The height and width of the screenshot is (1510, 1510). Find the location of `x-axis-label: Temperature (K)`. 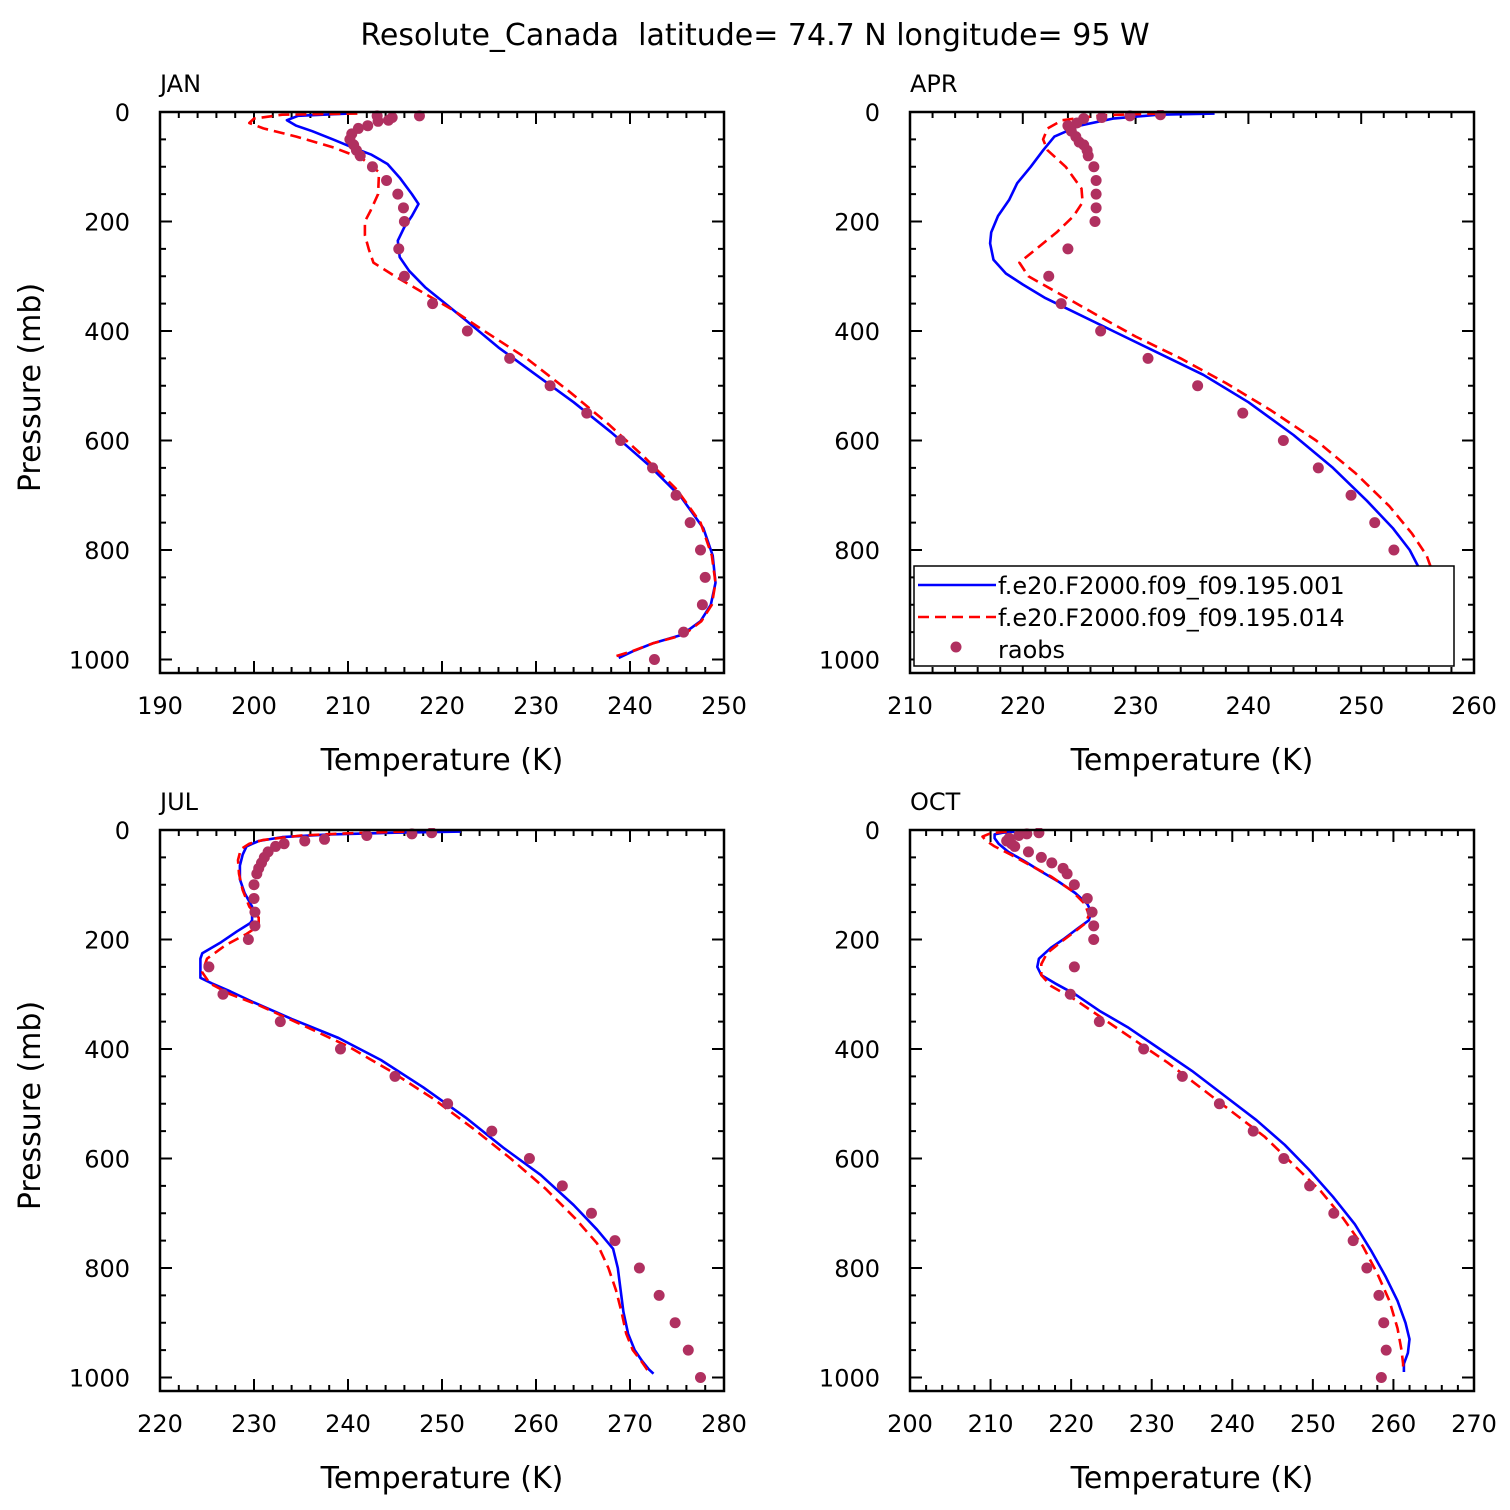

x-axis-label: Temperature (K) is located at coordinates (442, 760).